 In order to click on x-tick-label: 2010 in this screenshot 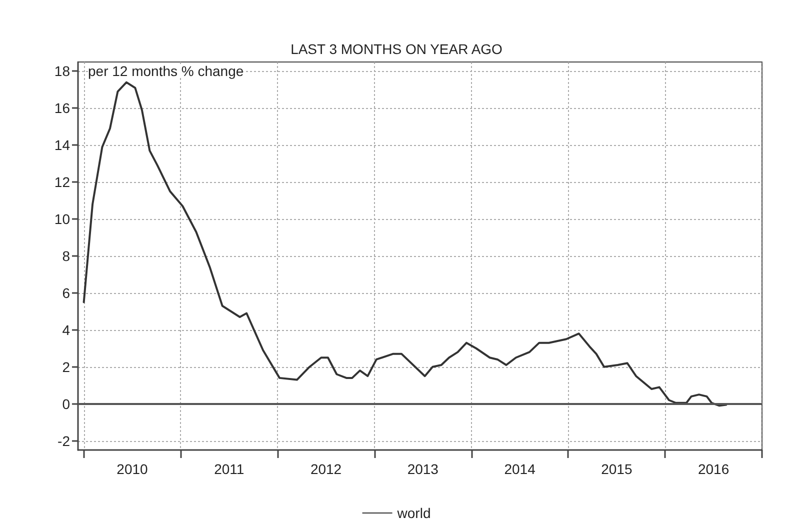, I will do `click(132, 469)`.